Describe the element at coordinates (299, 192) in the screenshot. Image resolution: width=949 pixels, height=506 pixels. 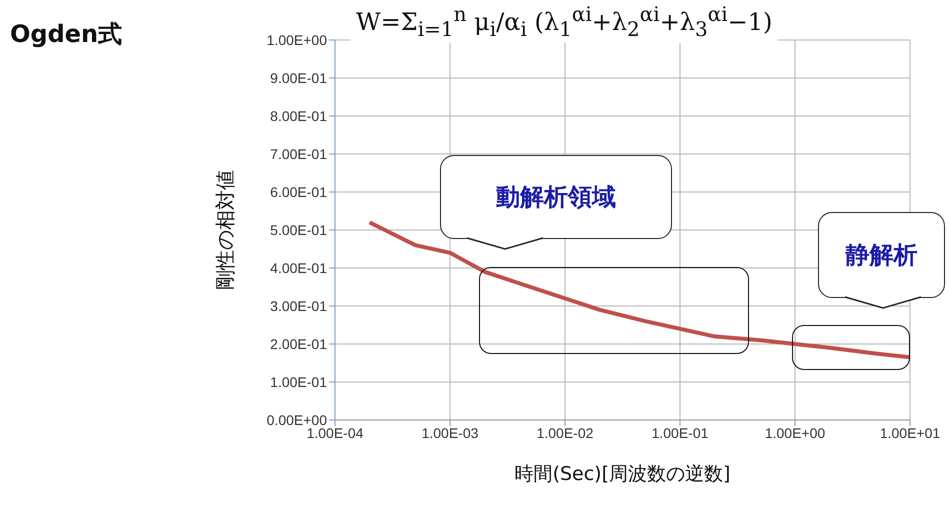
I see `y-tick-label: 6.00E-01` at that location.